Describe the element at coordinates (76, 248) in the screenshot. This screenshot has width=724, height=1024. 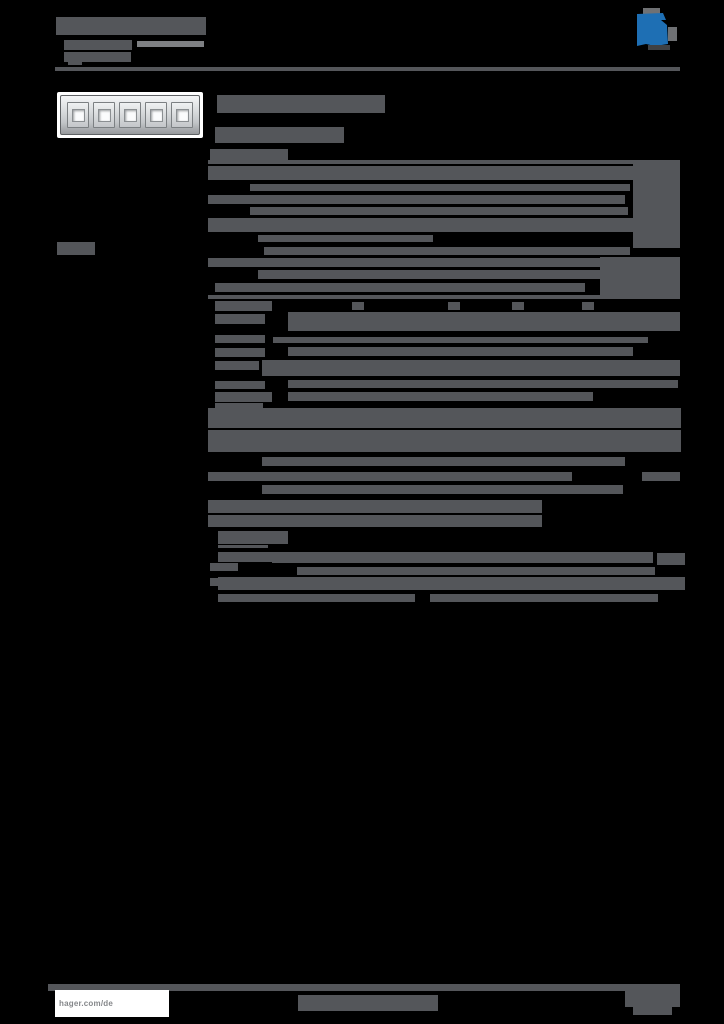
I see `redacted-margin-label-bar` at that location.